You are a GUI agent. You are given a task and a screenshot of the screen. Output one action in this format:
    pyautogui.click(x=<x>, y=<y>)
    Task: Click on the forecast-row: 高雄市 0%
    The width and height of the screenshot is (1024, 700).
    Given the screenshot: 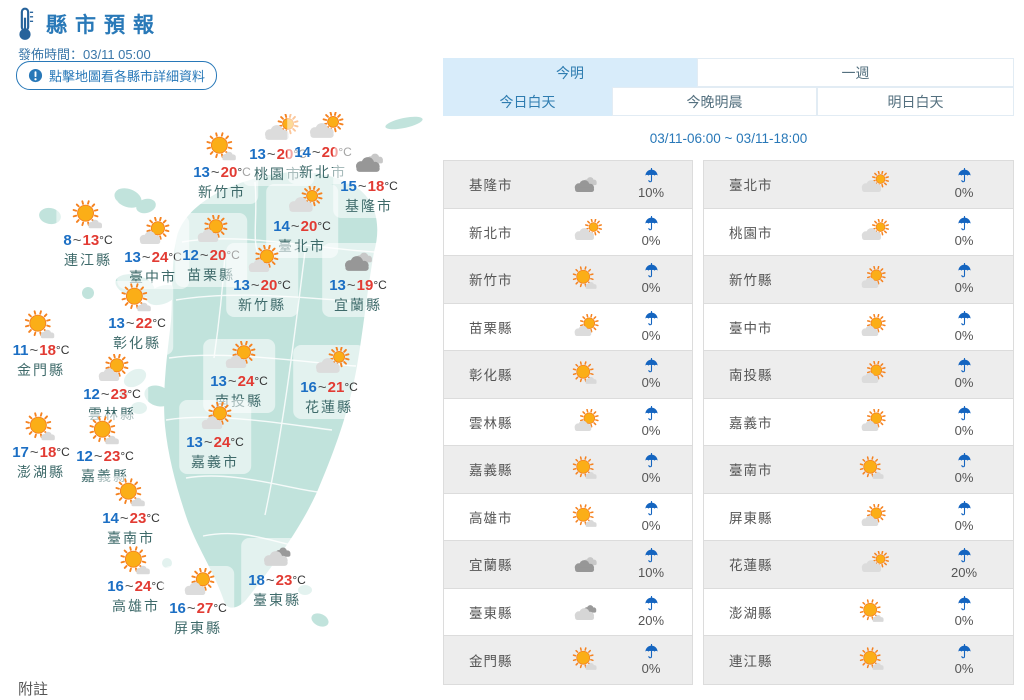 What is the action you would take?
    pyautogui.click(x=568, y=517)
    